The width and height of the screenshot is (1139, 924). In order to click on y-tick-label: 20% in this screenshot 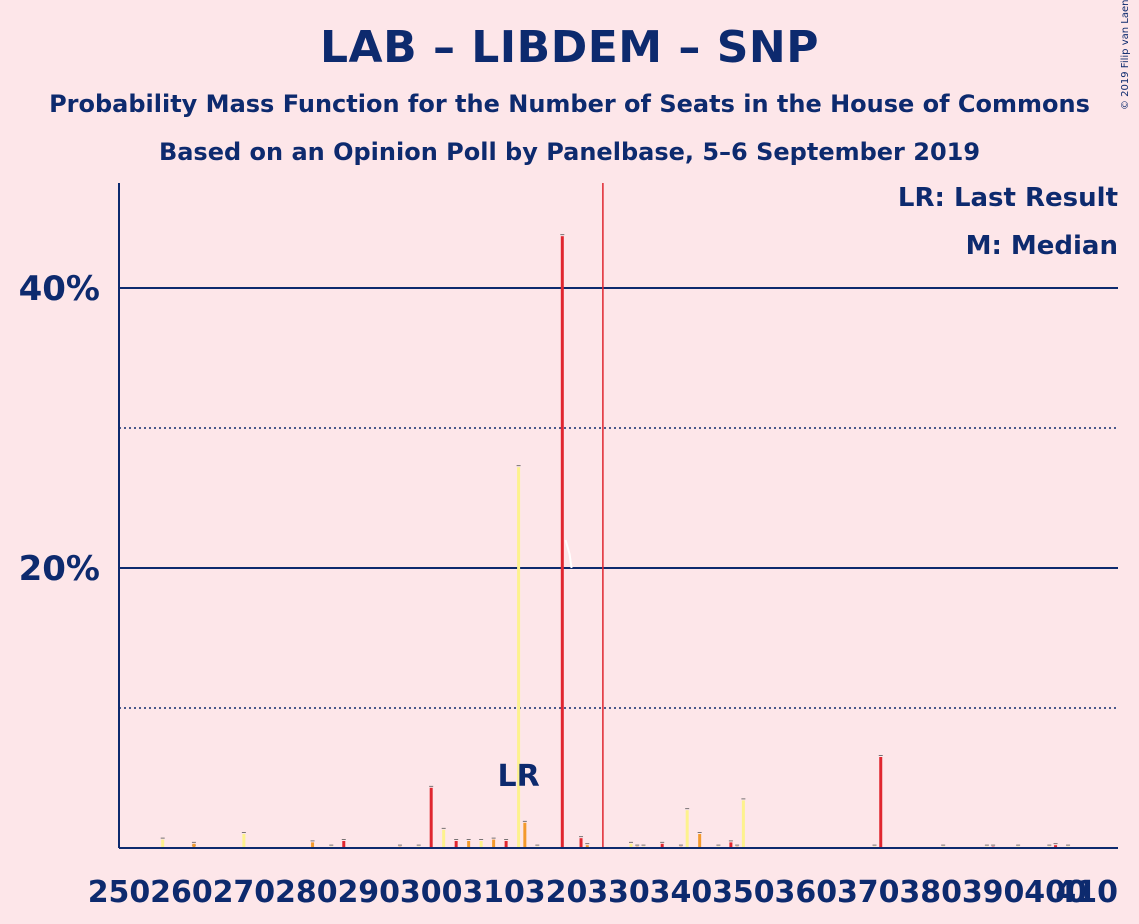, I will do `click(59, 569)`.